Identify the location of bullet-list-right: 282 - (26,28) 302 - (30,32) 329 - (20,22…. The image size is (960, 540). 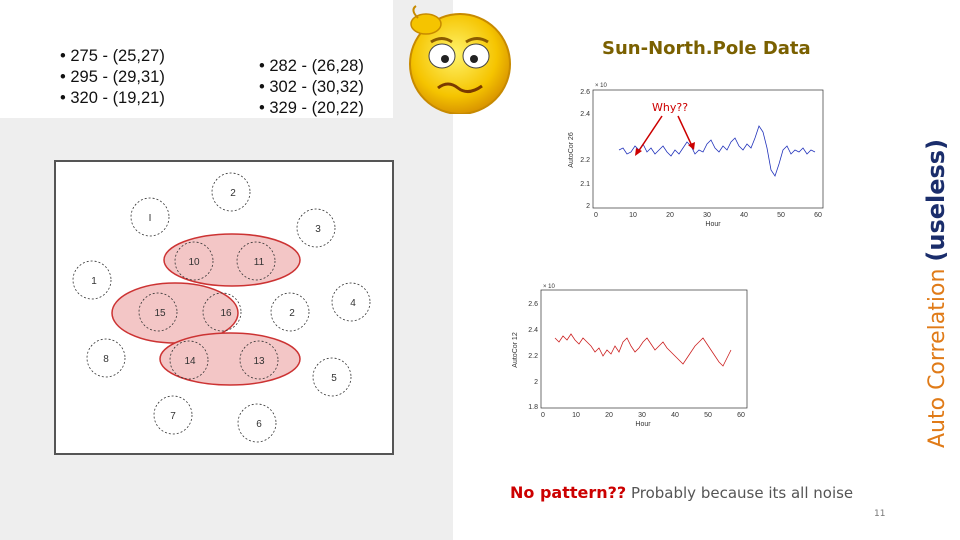
(311, 87).